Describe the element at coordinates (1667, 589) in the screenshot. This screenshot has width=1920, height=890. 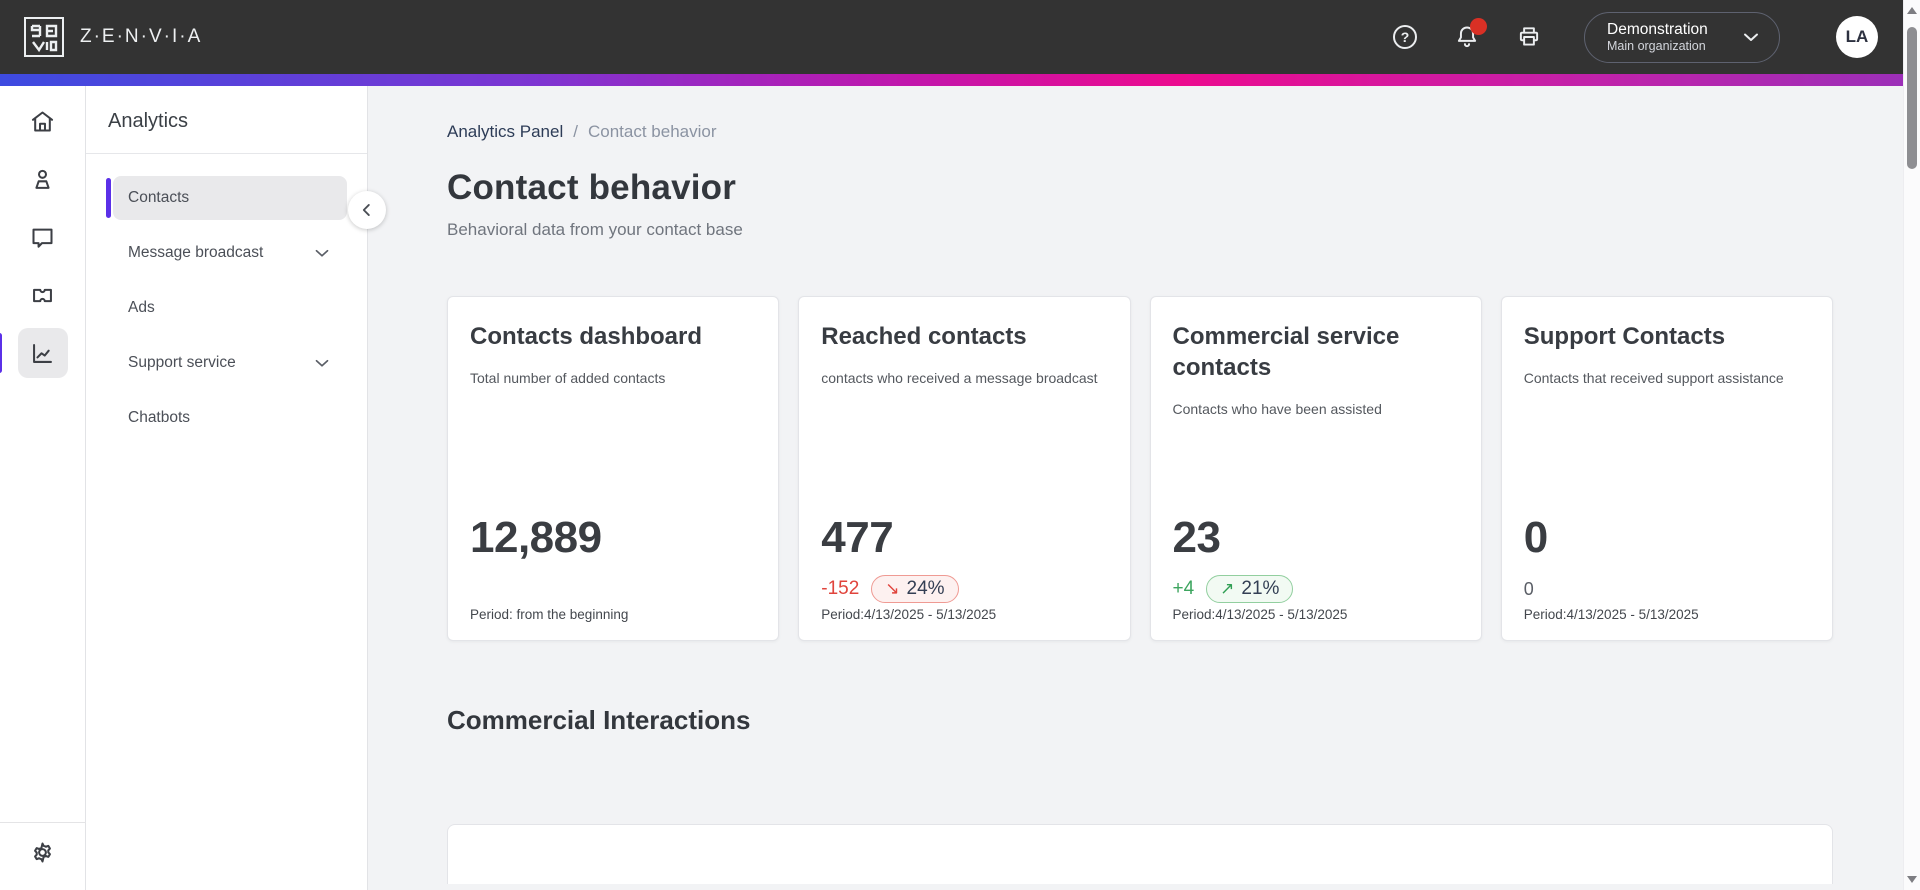
I see `card-delta-row: 0` at that location.